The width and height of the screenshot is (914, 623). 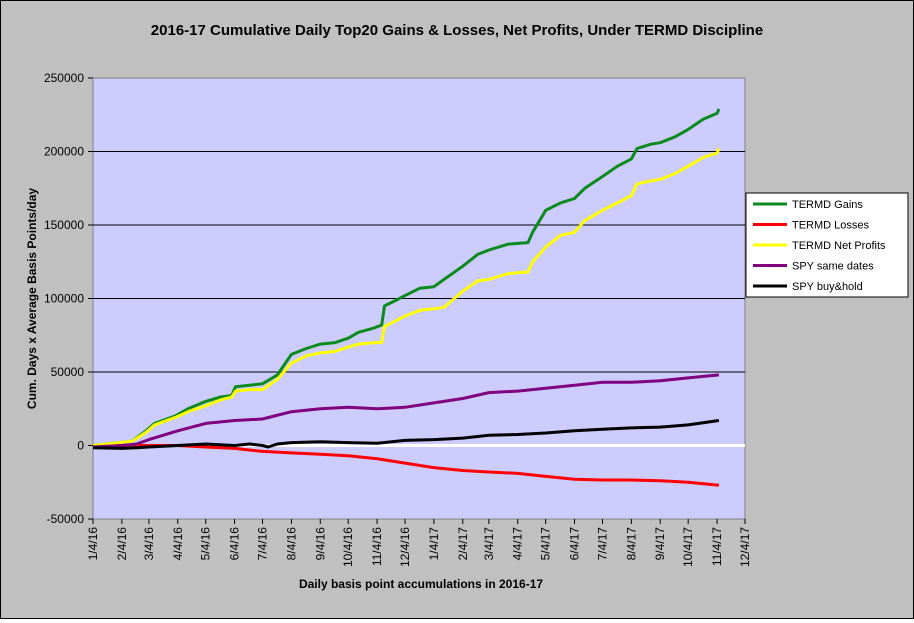 What do you see at coordinates (235, 544) in the screenshot?
I see `x-tick-label: 6/4/16` at bounding box center [235, 544].